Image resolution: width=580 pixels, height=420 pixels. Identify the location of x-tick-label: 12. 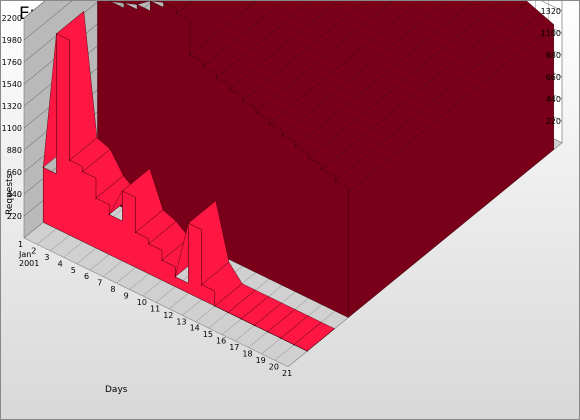
(168, 315).